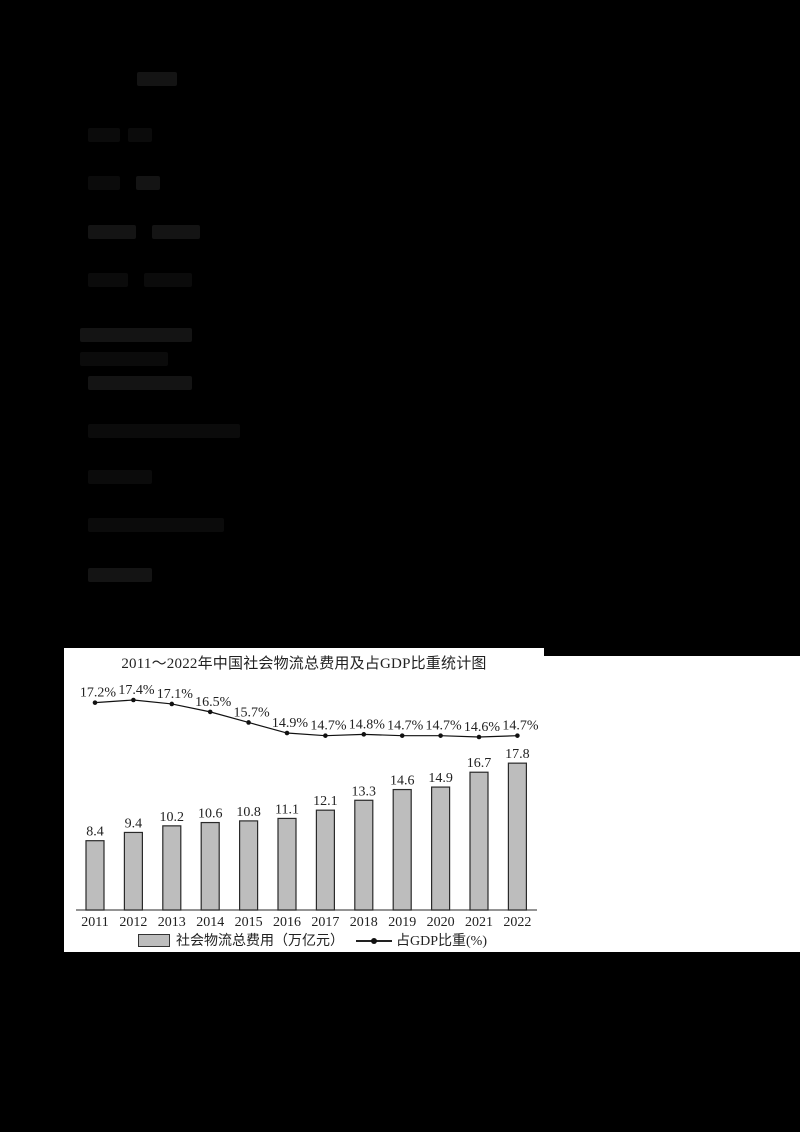 The image size is (800, 1132). Describe the element at coordinates (248, 812) in the screenshot. I see `bar-value-label: 10.8` at that location.